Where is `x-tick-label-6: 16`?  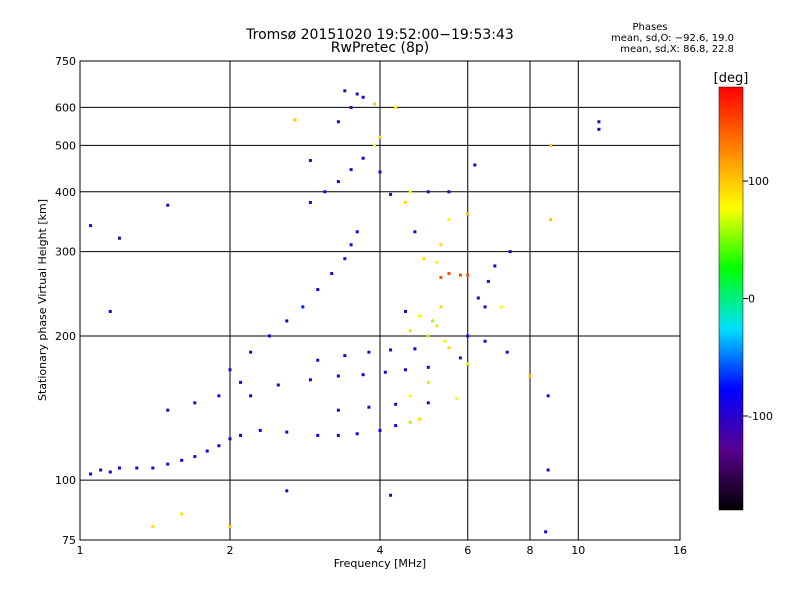
x-tick-label-6: 16 is located at coordinates (680, 550).